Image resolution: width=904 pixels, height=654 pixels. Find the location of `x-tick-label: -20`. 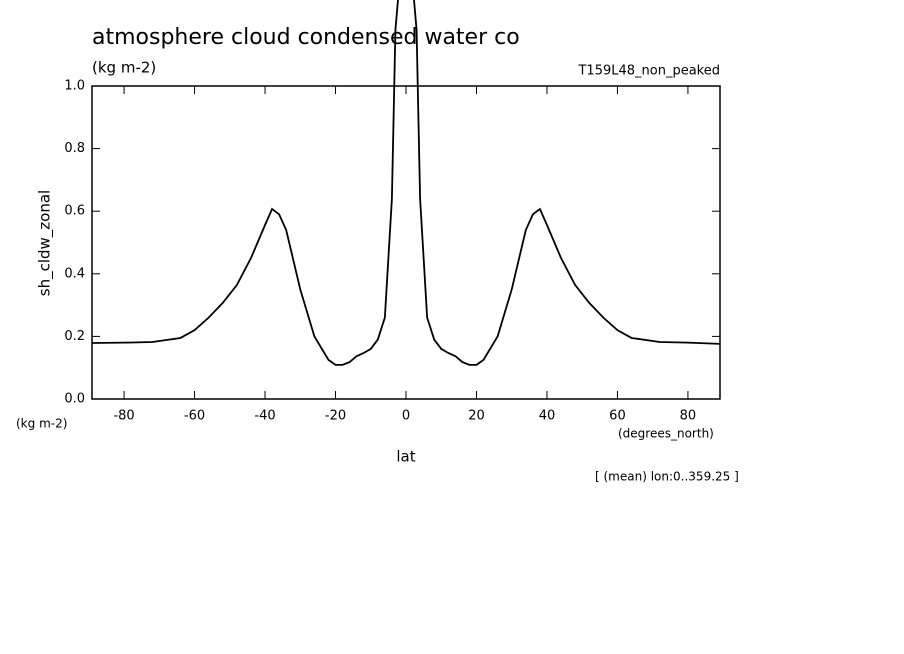

x-tick-label: -20 is located at coordinates (335, 416).